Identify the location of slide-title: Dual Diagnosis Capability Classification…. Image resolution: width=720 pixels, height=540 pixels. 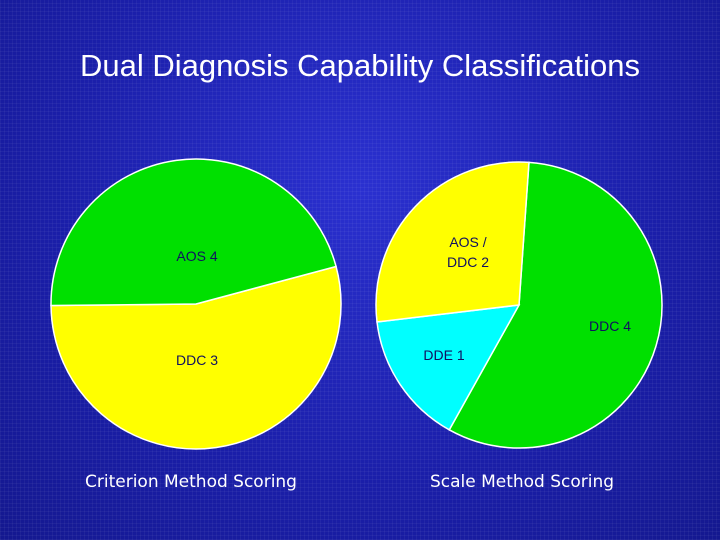
(360, 65).